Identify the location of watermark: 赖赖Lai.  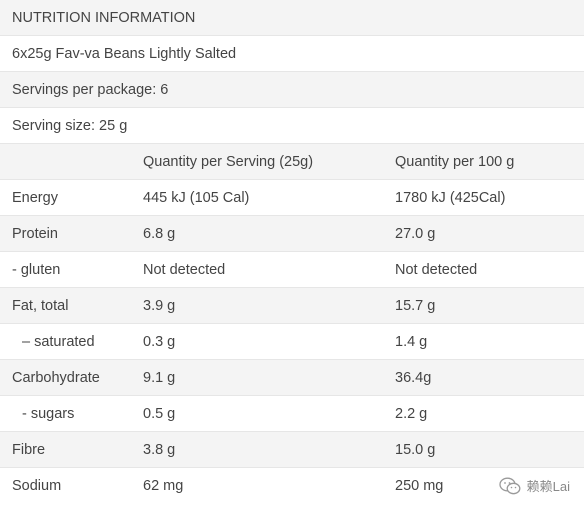
(534, 485).